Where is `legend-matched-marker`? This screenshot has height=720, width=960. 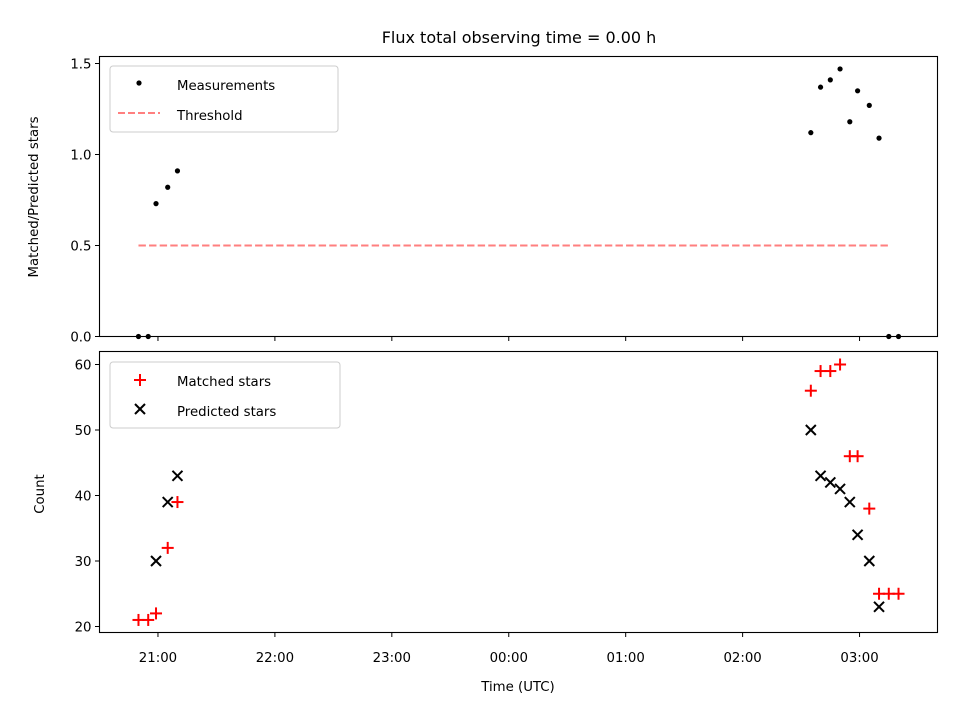
legend-matched-marker is located at coordinates (140, 380).